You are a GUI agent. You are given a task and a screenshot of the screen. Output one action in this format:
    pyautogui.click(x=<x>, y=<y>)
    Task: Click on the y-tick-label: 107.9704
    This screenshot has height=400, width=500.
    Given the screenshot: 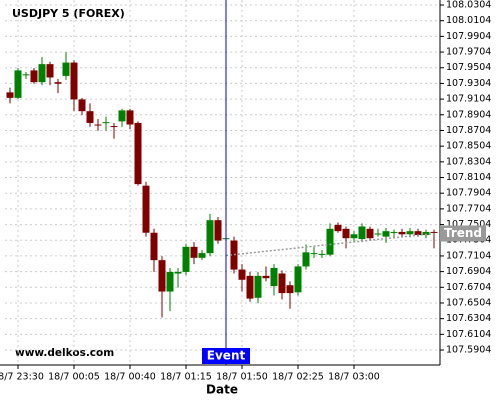 What is the action you would take?
    pyautogui.click(x=468, y=52)
    